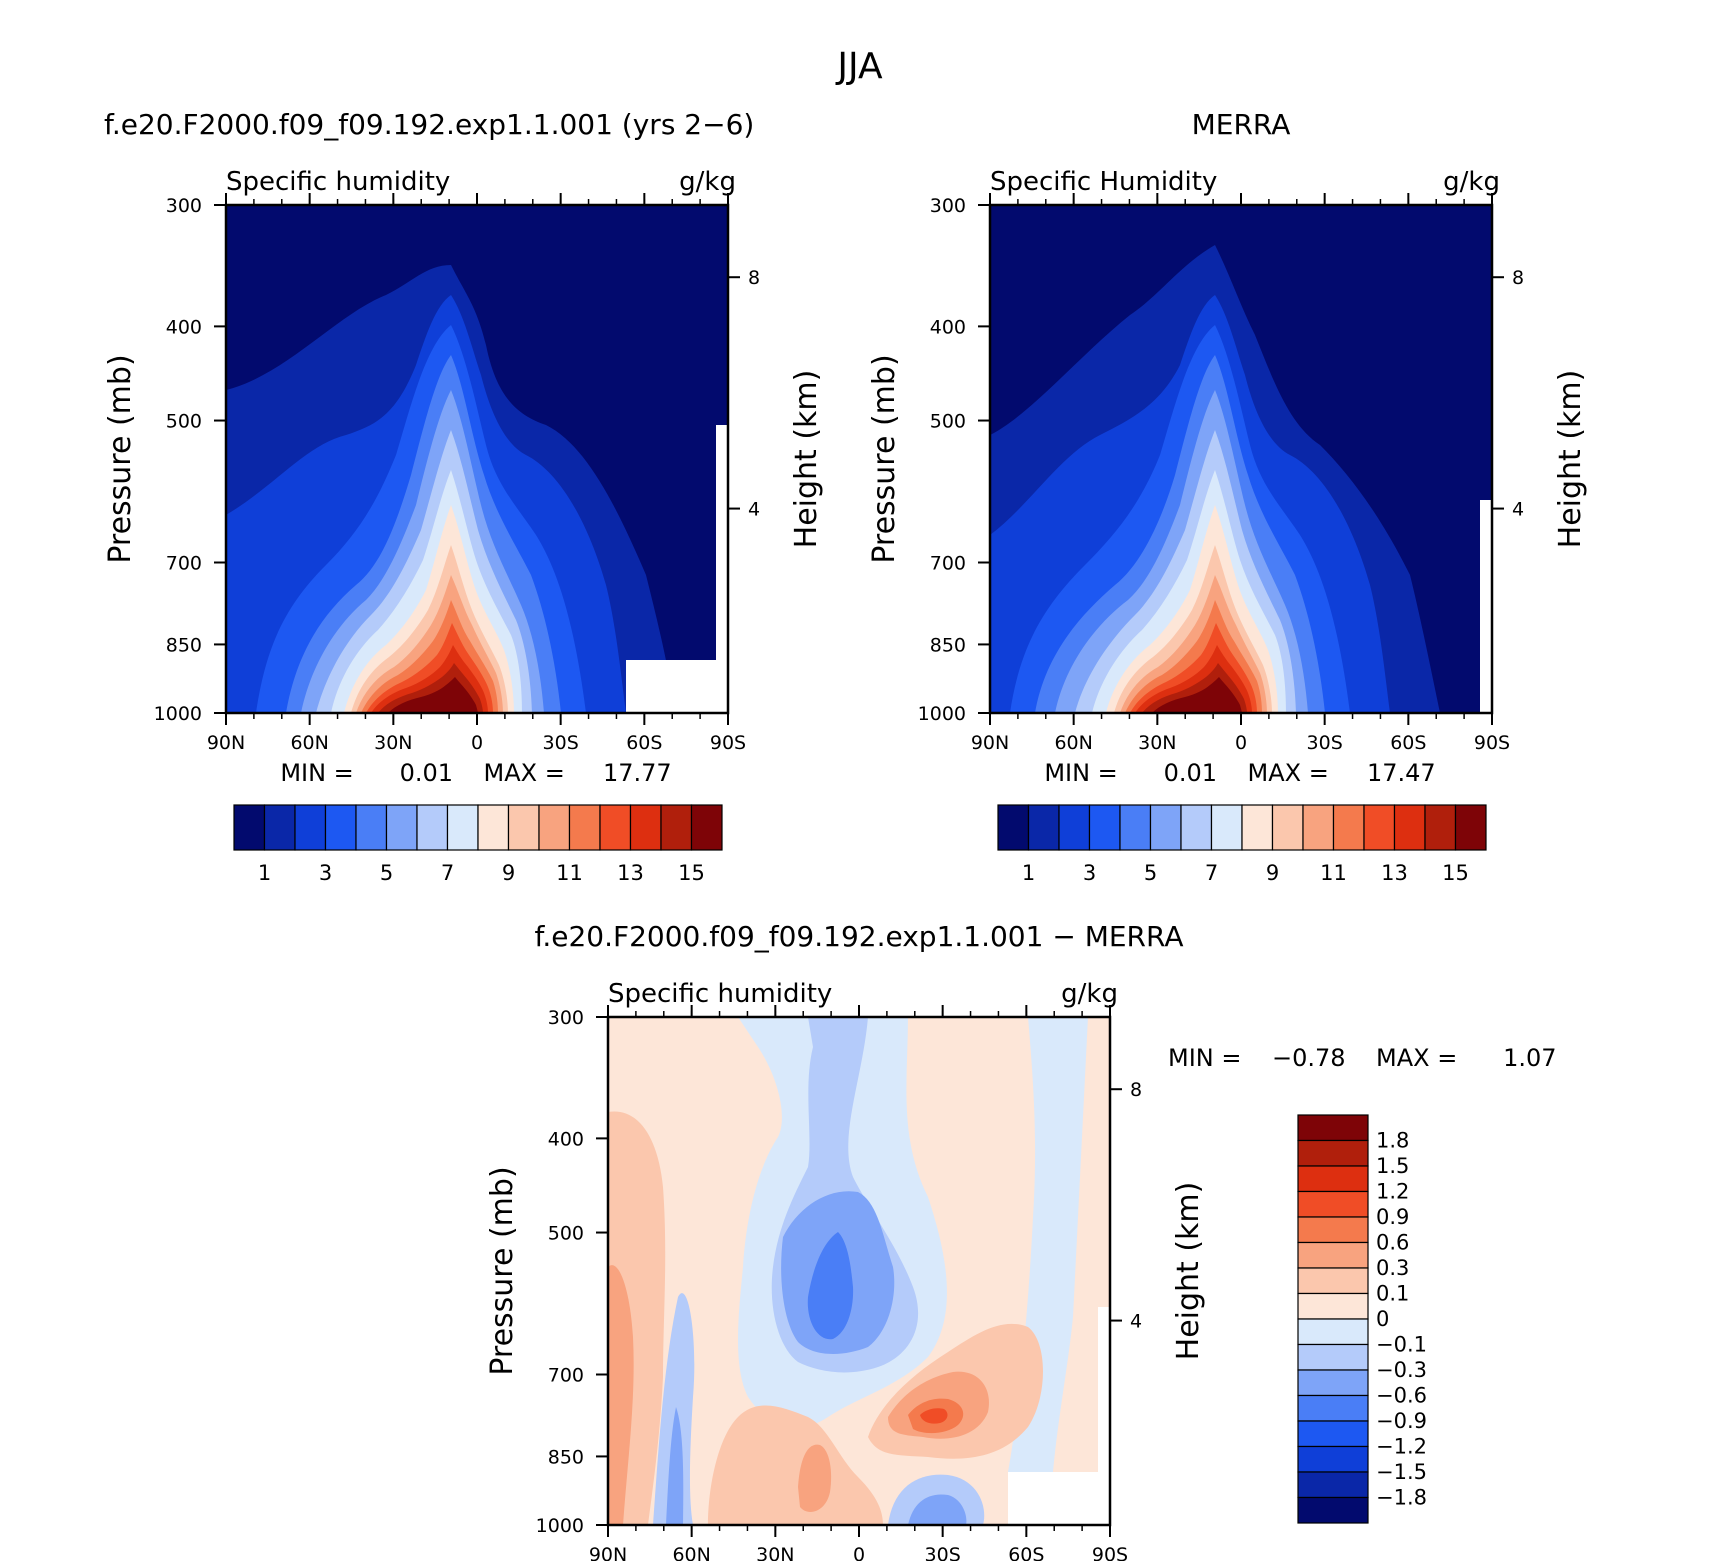 This screenshot has height=1561, width=1710. What do you see at coordinates (815, 1478) in the screenshot?
I see `contour-positive-lower-core` at bounding box center [815, 1478].